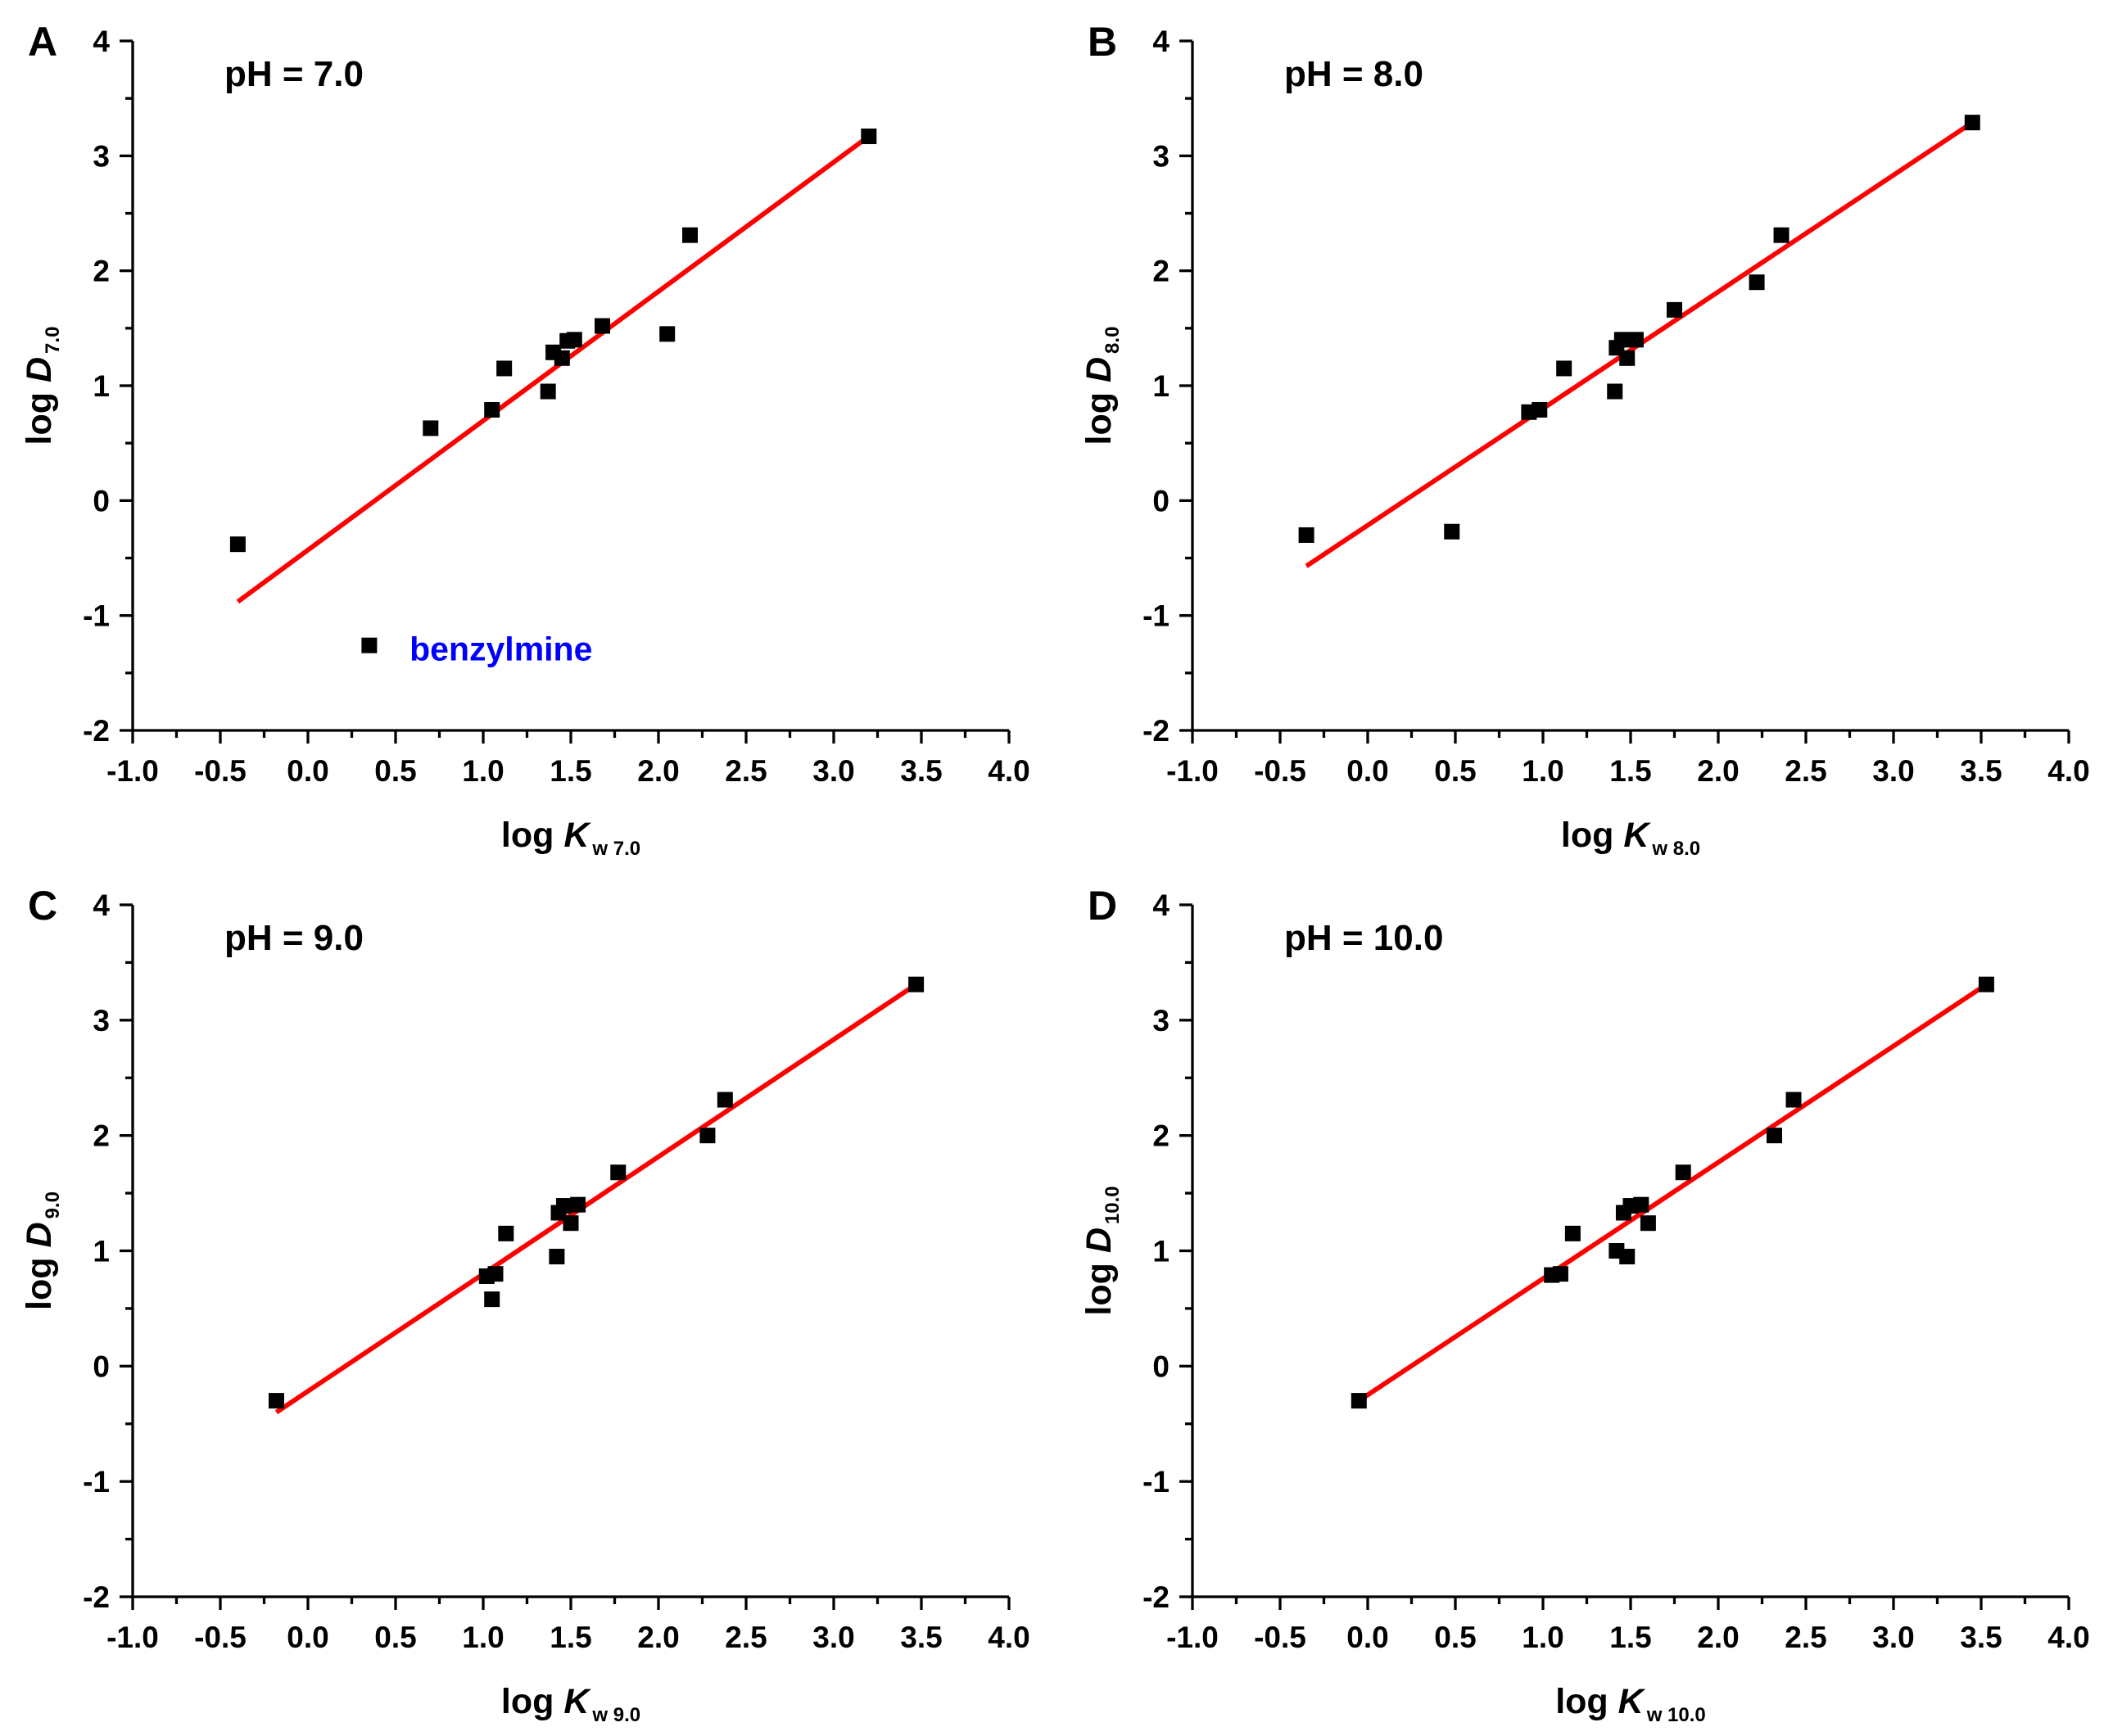 The image size is (2113, 1736). What do you see at coordinates (501, 648) in the screenshot?
I see `annotation-benzylmine: benzylmine` at bounding box center [501, 648].